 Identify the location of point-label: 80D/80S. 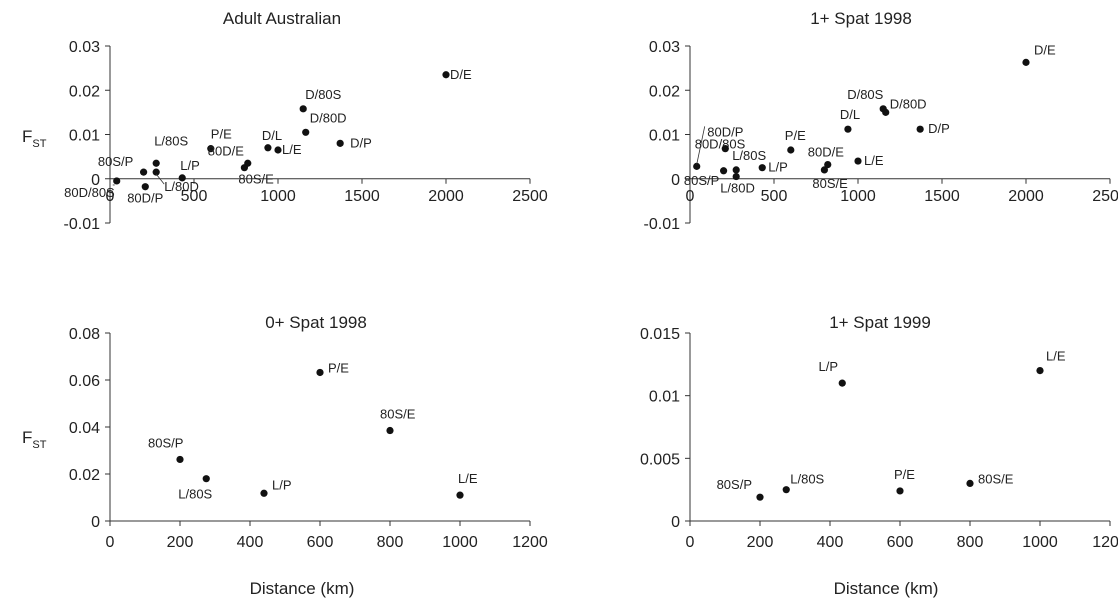
(89, 192).